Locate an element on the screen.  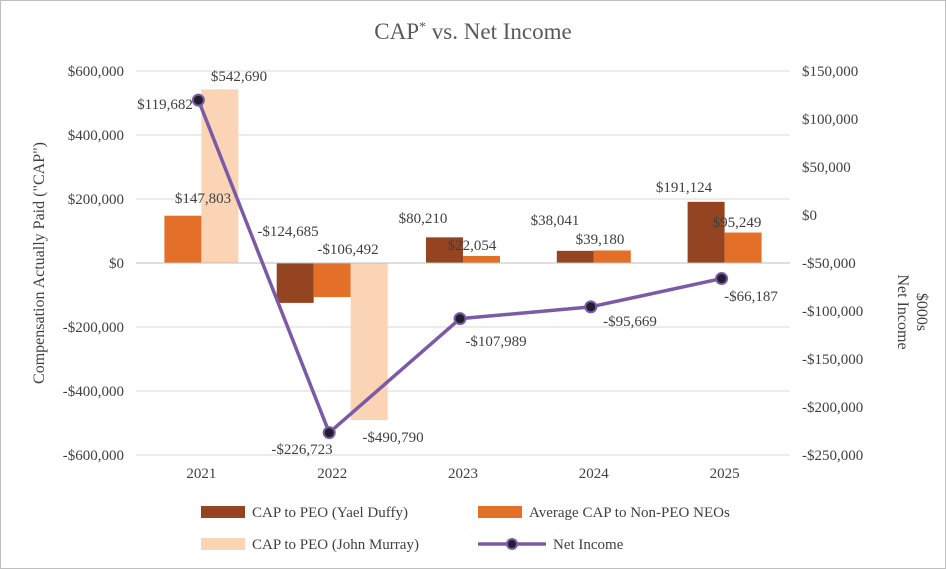
right-tick-label: $100,000 is located at coordinates (830, 120).